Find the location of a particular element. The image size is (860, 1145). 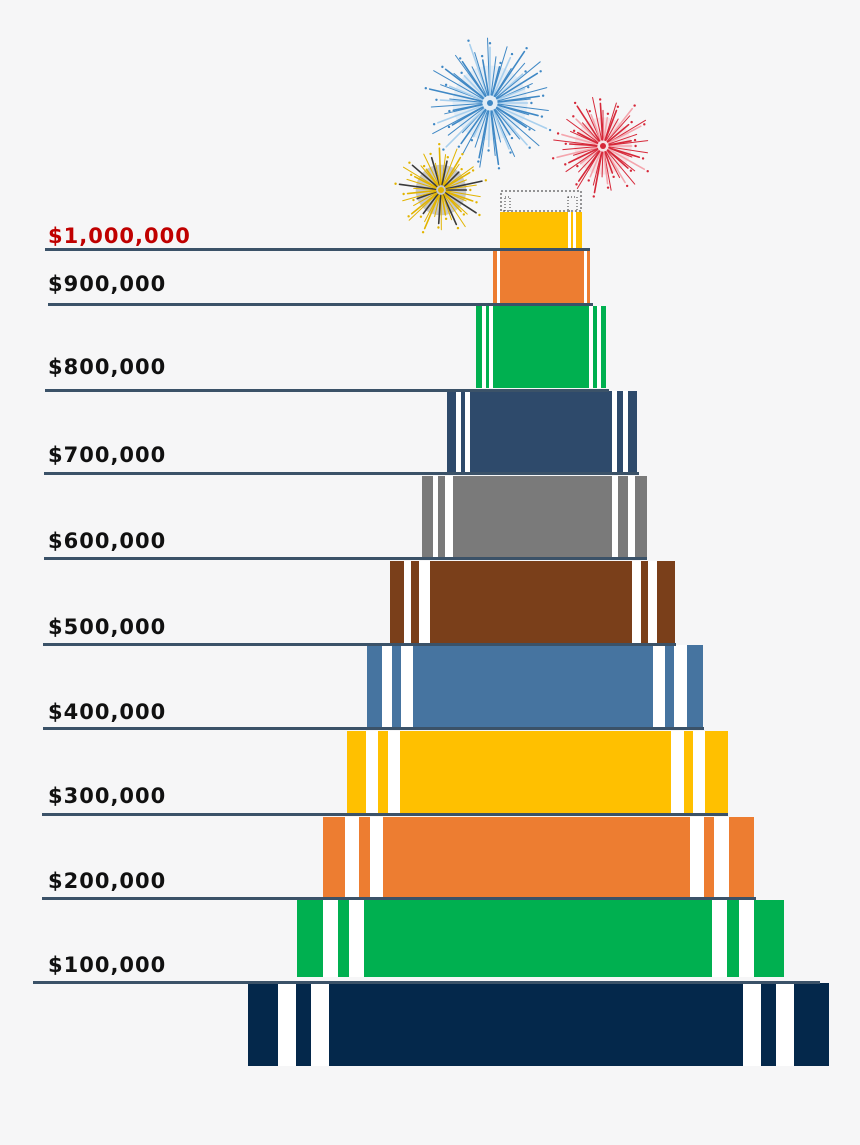

milestone-label: $700,000 is located at coordinates (107, 455).